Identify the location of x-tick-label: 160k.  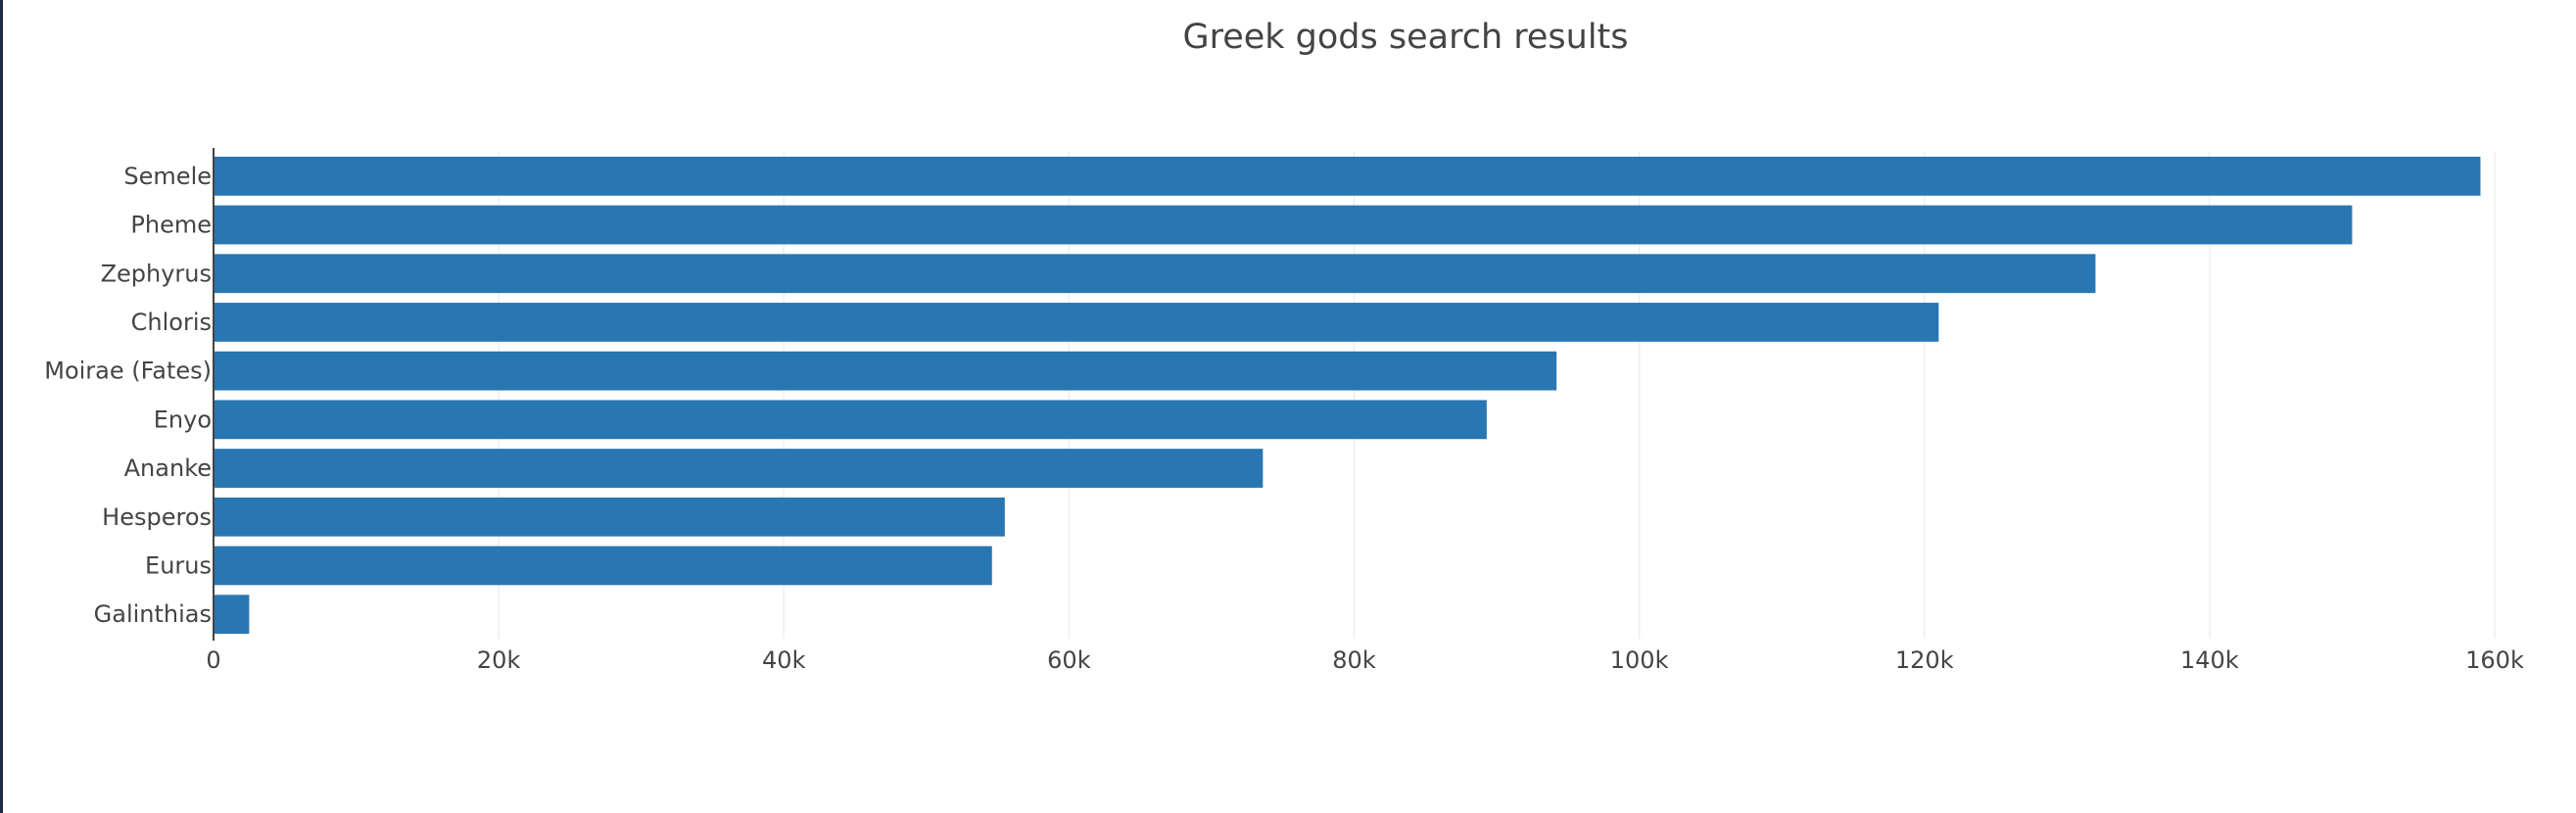
(2494, 660).